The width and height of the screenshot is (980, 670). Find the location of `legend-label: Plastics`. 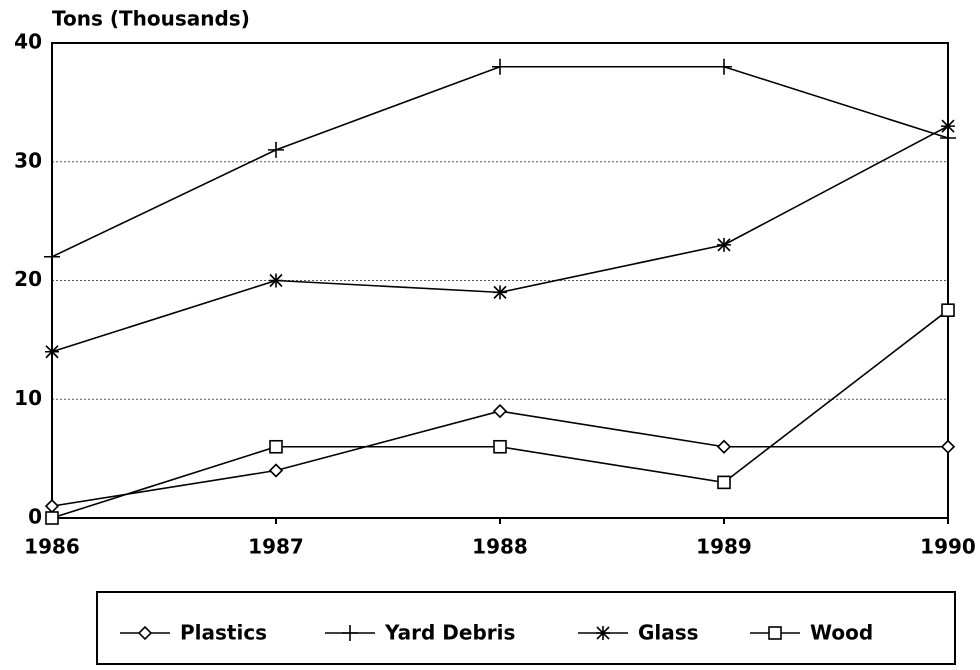

legend-label: Plastics is located at coordinates (223, 633).